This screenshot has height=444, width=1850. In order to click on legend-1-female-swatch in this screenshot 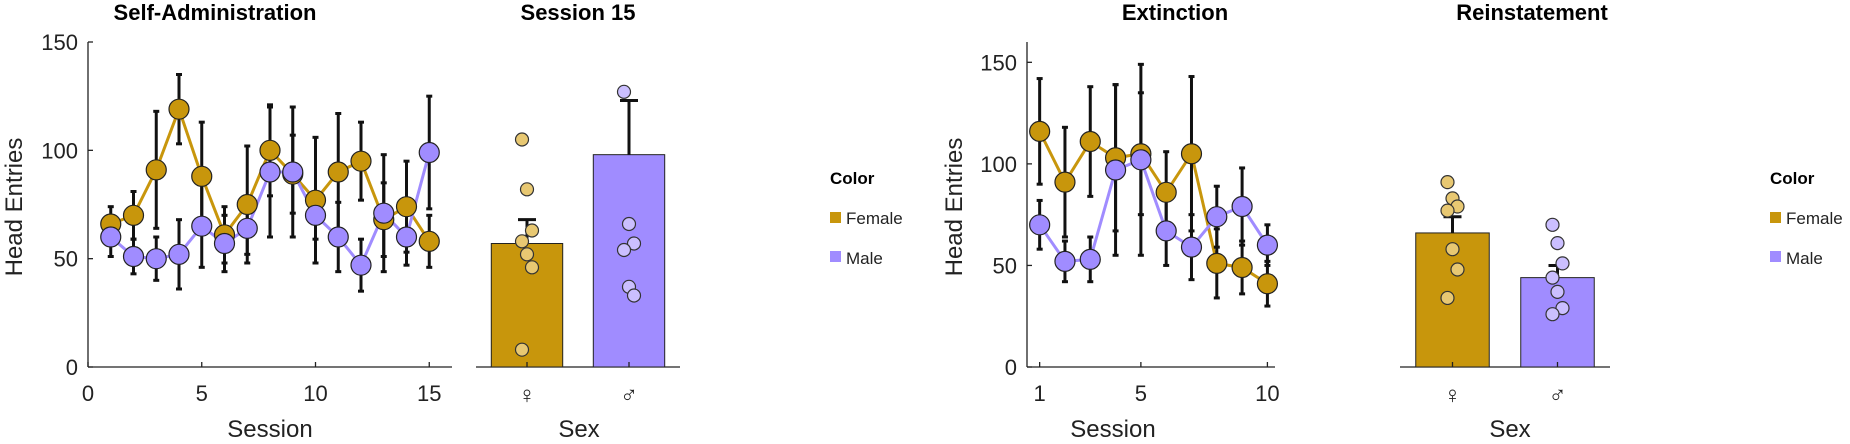, I will do `click(835, 217)`.